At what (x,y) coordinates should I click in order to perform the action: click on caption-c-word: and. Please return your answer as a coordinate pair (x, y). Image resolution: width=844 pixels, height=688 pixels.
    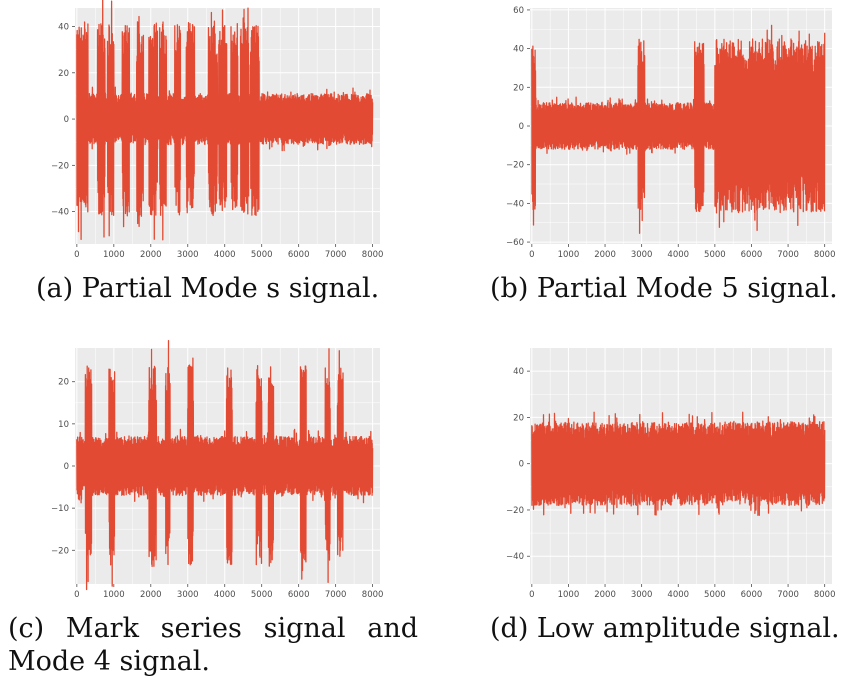
    Looking at the image, I should click on (392, 628).